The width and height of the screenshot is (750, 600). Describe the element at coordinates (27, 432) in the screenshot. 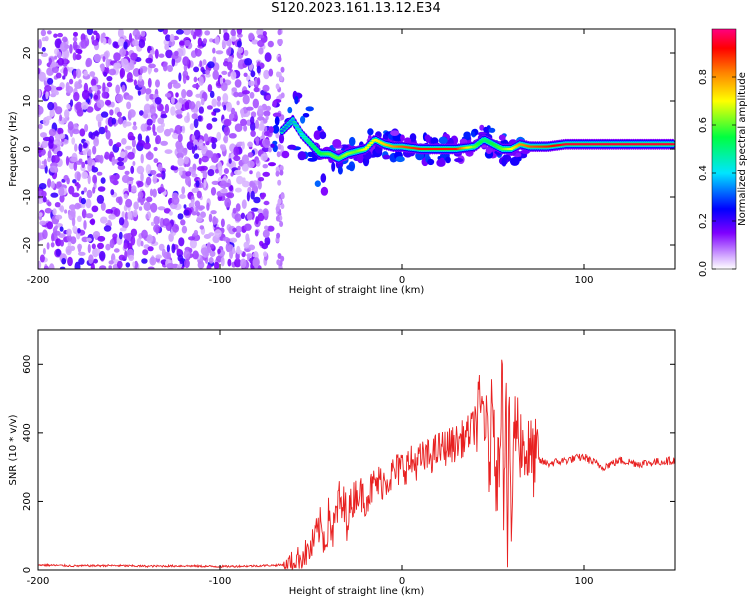

I see `y-tick-label: 400` at that location.